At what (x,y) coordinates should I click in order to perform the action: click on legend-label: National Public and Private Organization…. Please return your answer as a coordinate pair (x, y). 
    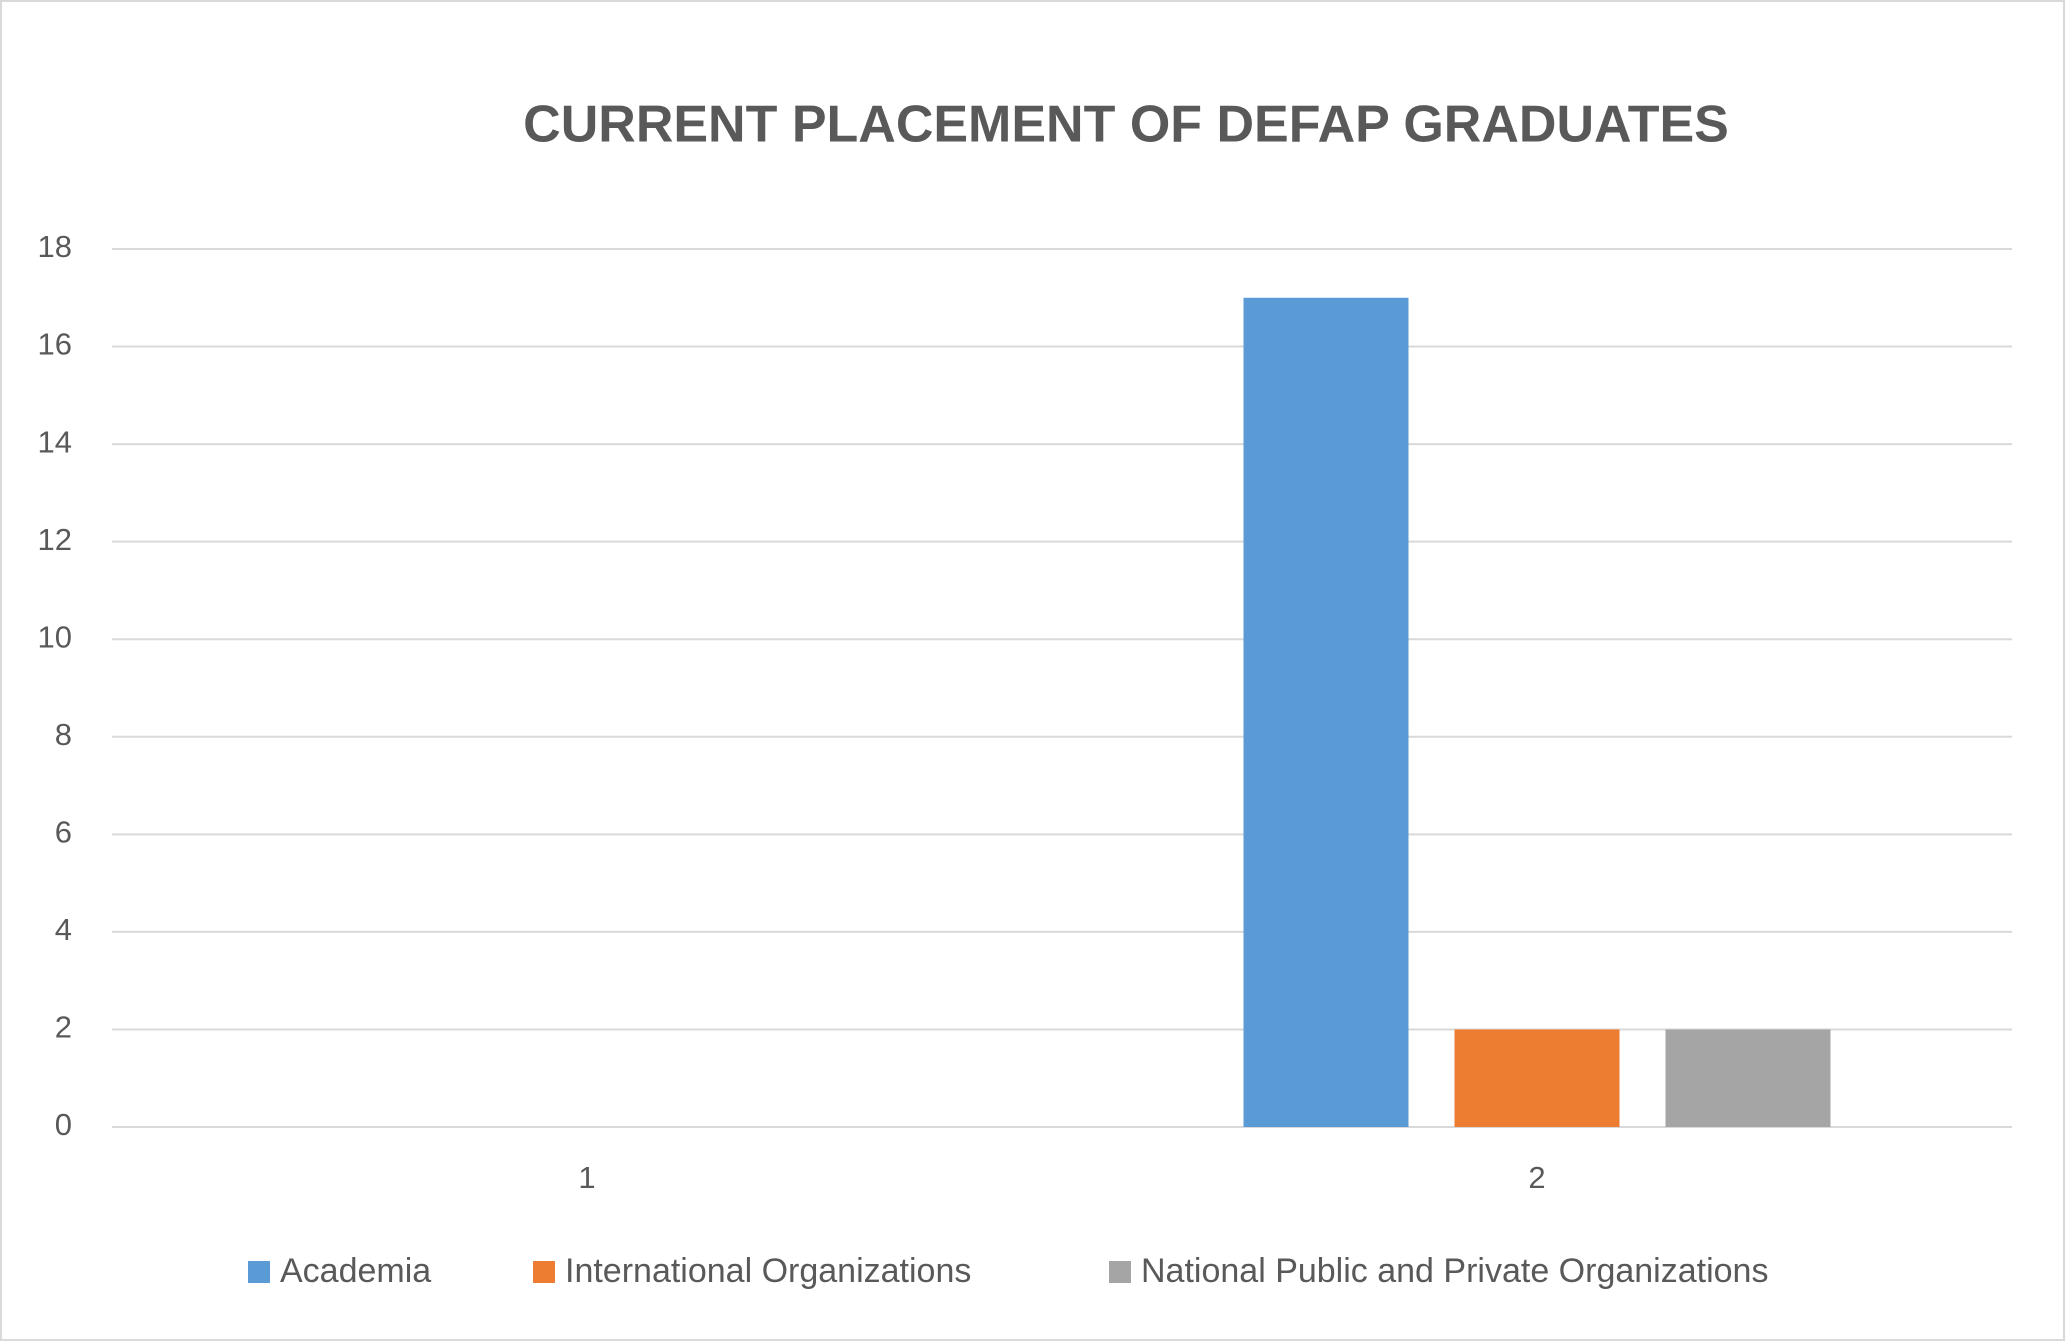
    Looking at the image, I should click on (1454, 1271).